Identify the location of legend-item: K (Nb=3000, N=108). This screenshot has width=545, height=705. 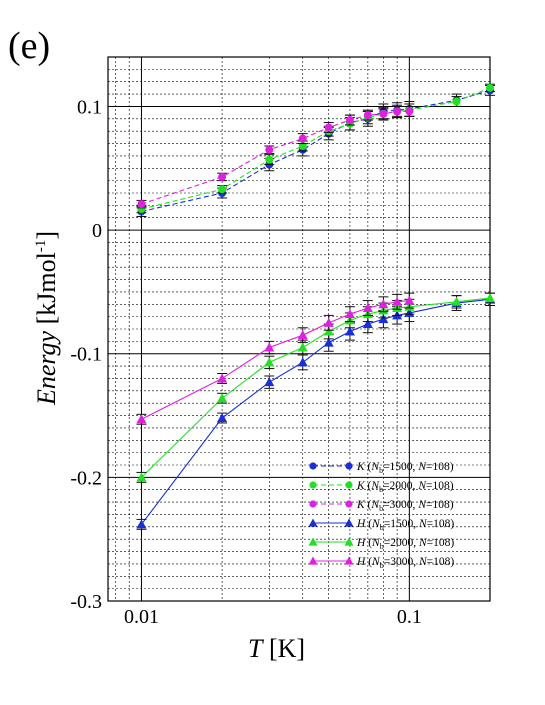
(381, 506).